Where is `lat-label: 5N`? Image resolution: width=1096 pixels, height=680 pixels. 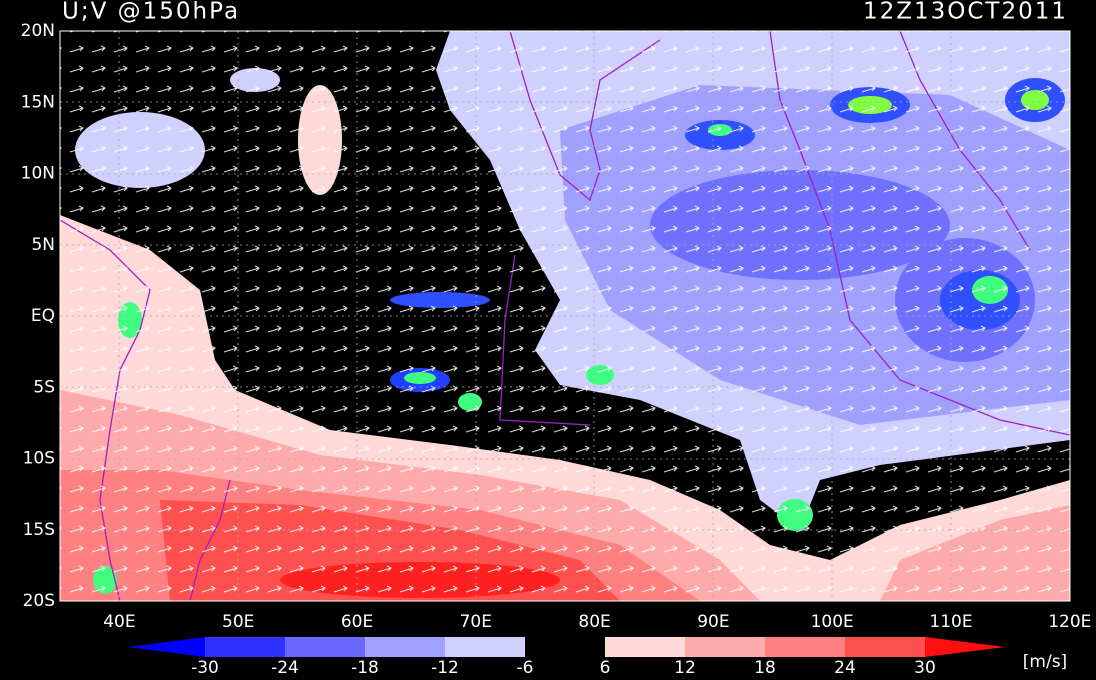
lat-label: 5N is located at coordinates (43, 245).